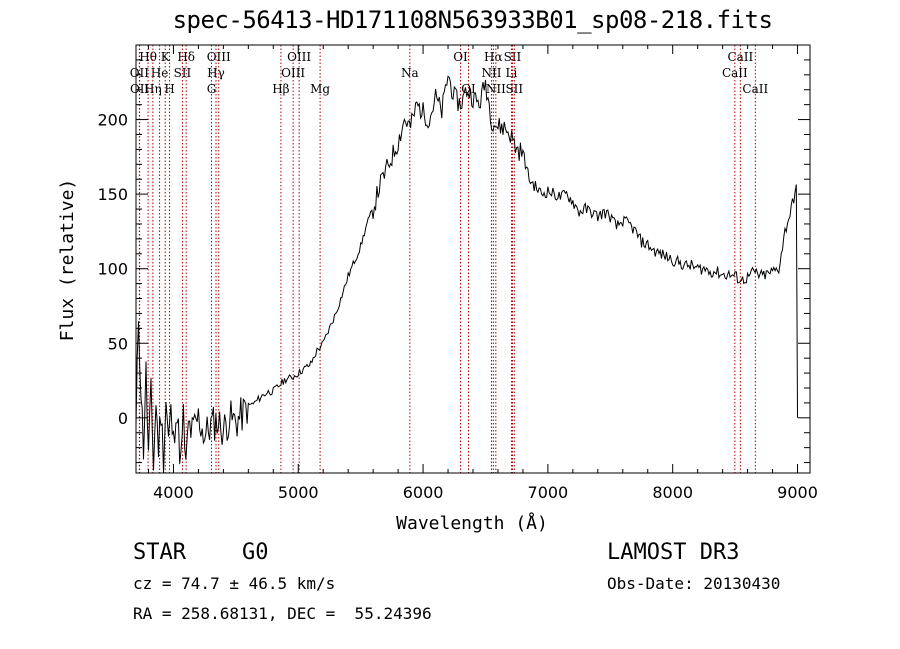  I want to click on x-tick-label: 9000, so click(797, 492).